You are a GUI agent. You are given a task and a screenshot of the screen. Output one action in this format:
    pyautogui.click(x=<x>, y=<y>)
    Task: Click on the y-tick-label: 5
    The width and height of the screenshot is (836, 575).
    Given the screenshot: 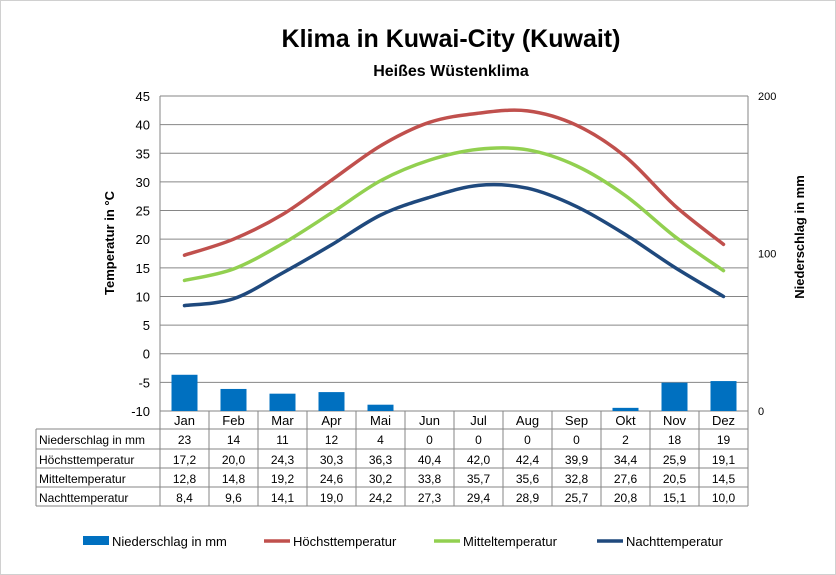 What is the action you would take?
    pyautogui.click(x=146, y=325)
    